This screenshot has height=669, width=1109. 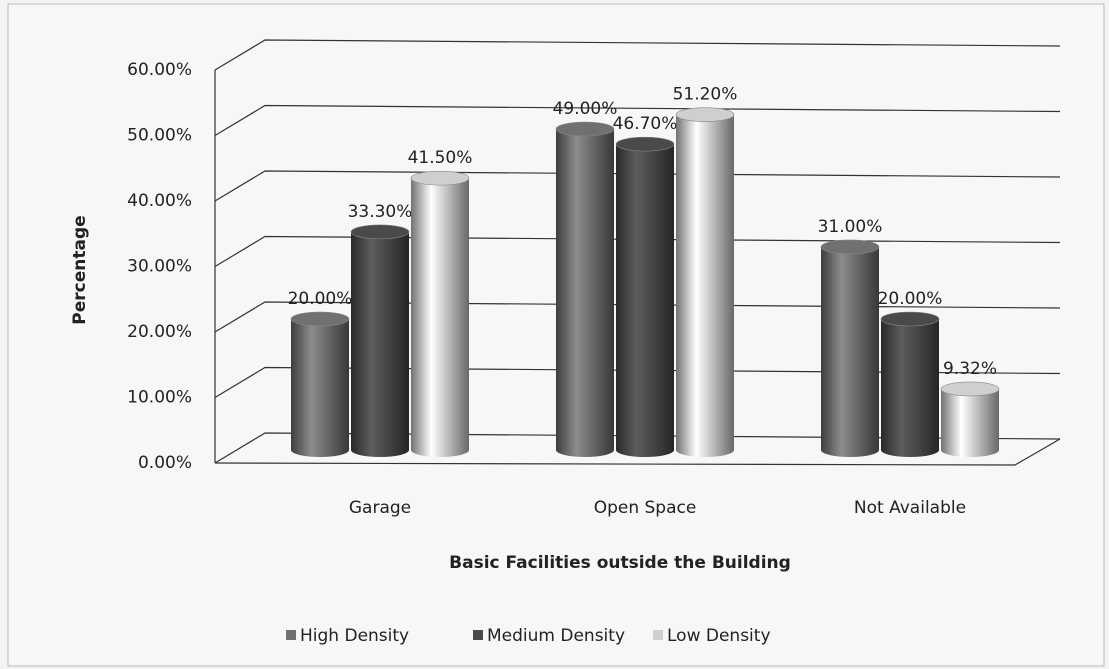 What do you see at coordinates (159, 136) in the screenshot?
I see `y-tick-label: 50.00%` at bounding box center [159, 136].